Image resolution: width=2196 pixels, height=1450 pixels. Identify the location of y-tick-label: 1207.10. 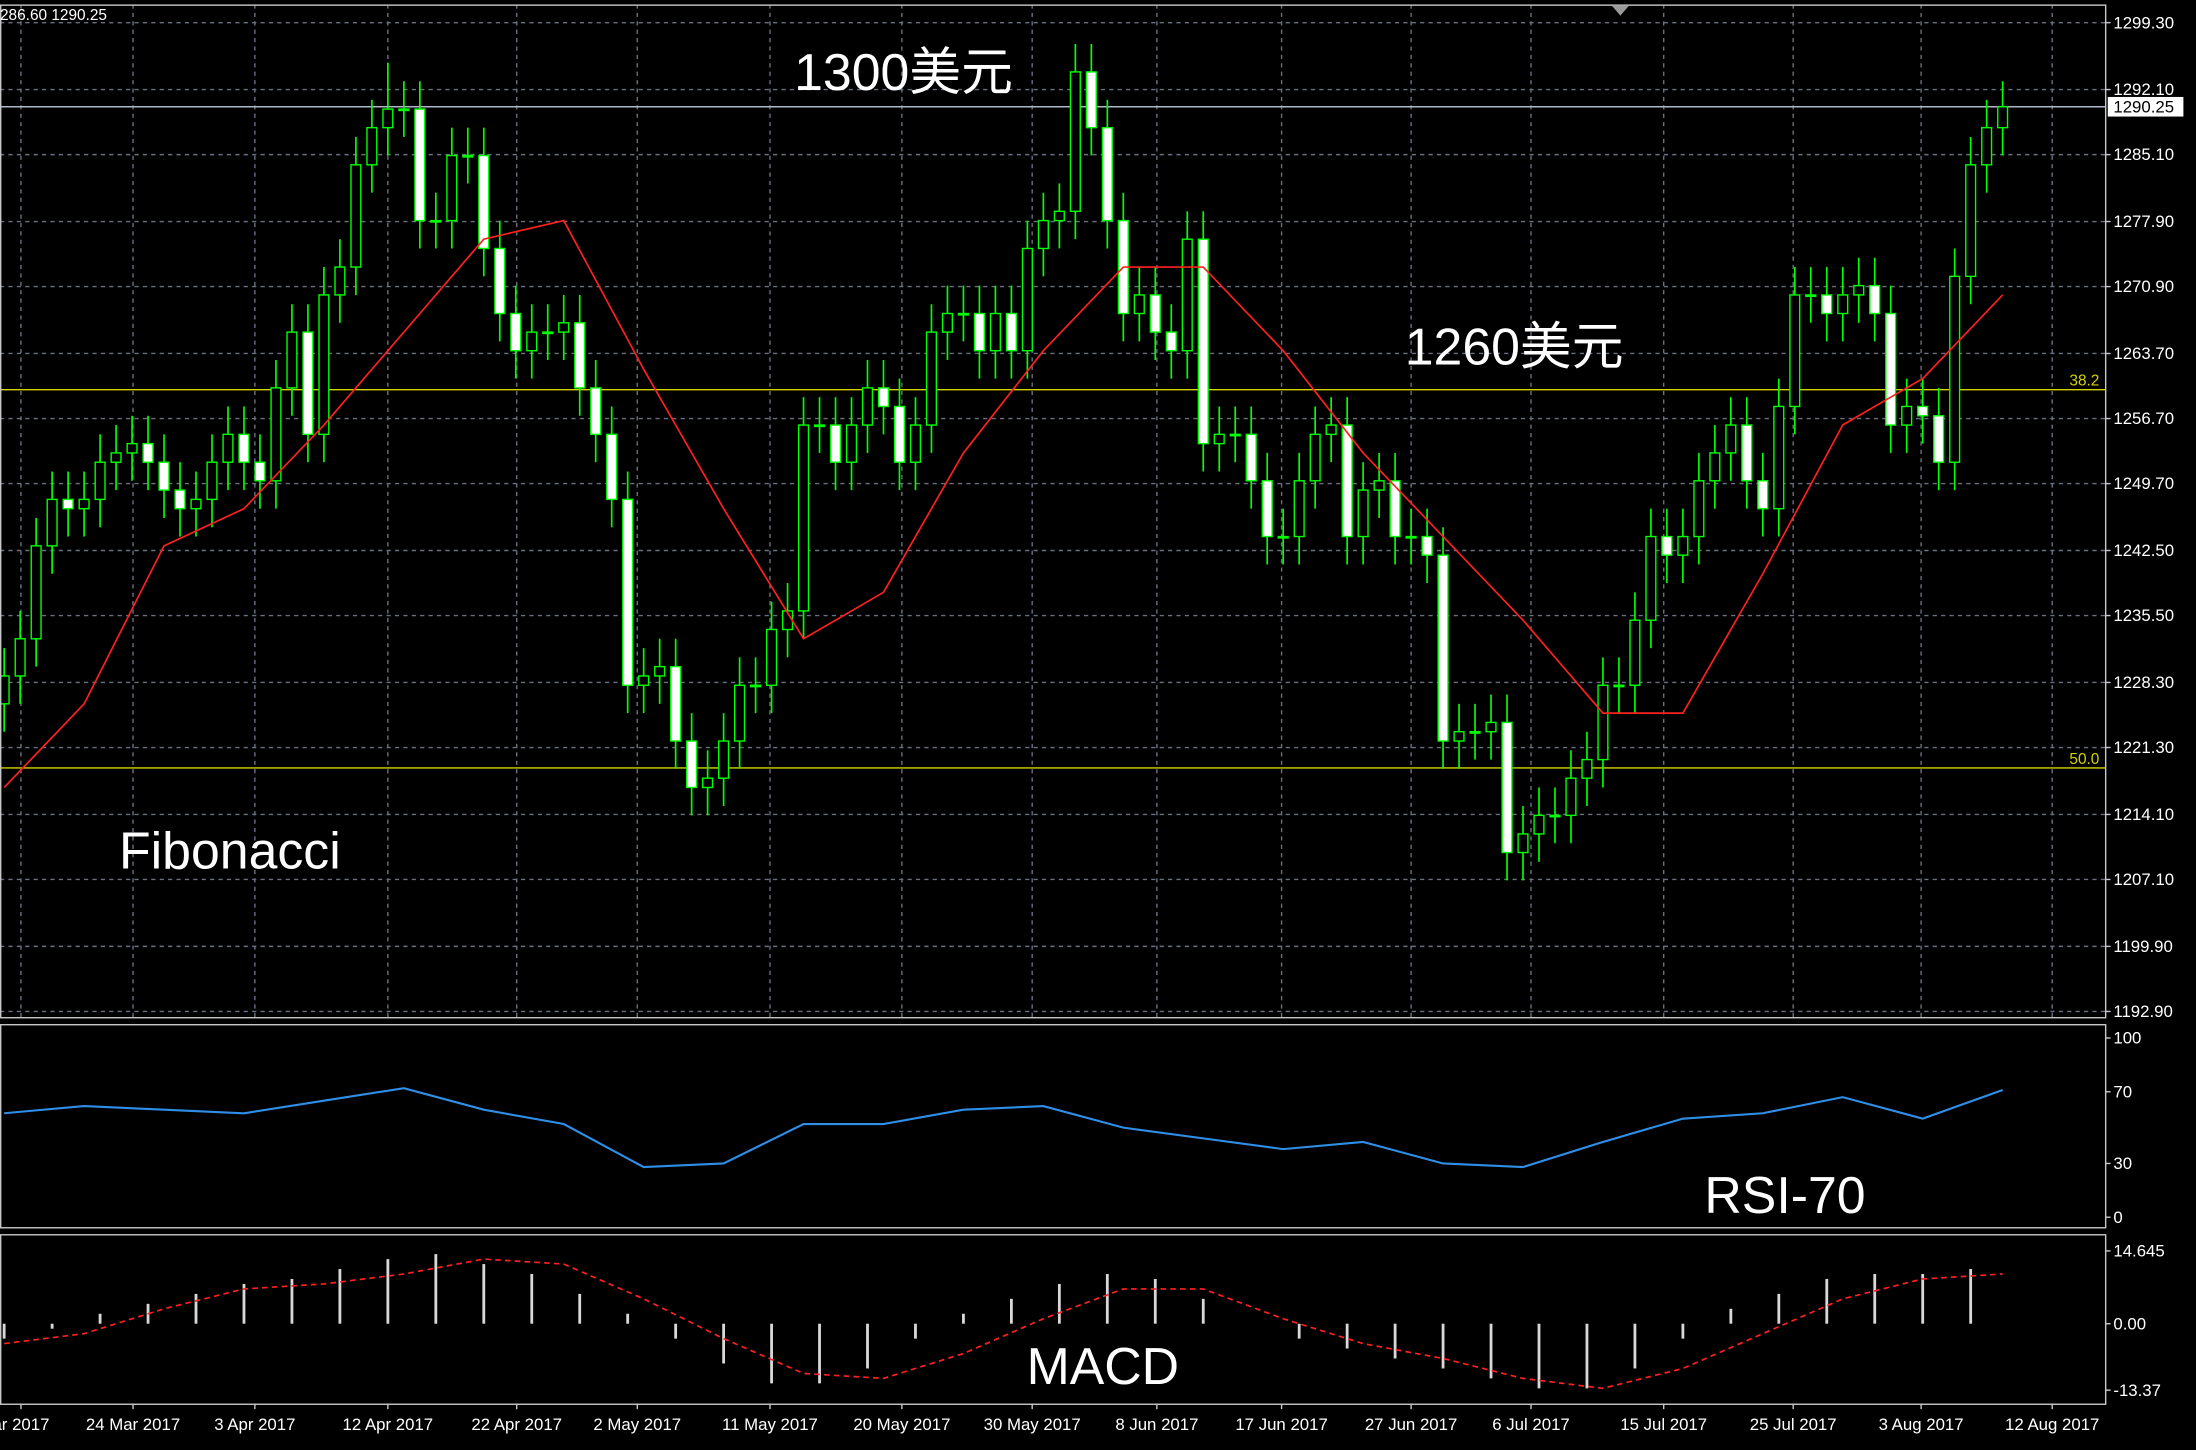
(2143, 879).